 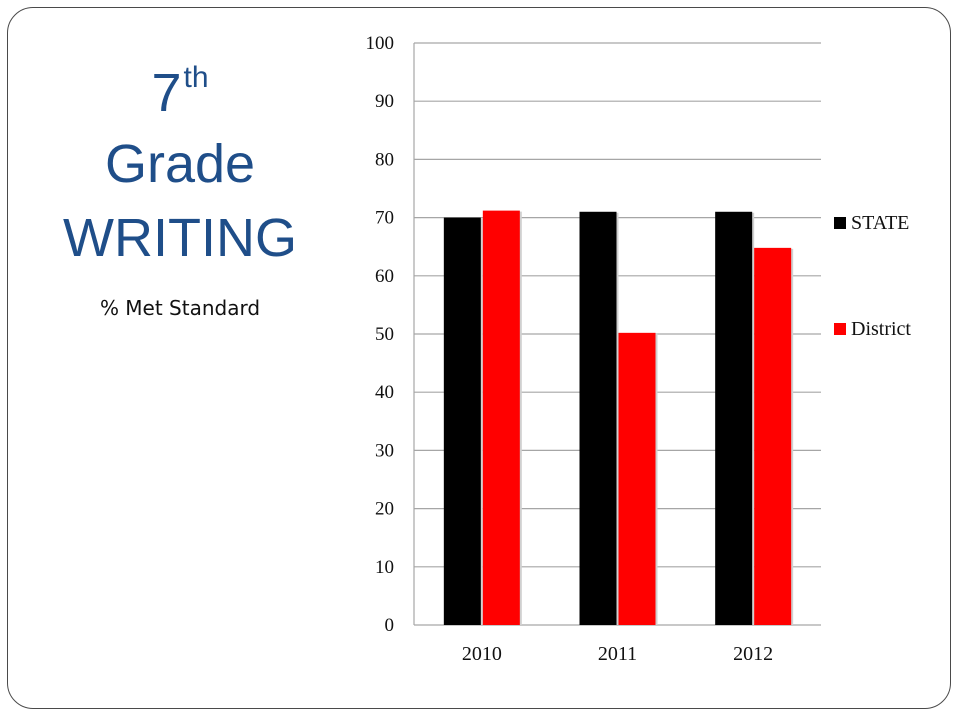 What do you see at coordinates (196, 77) in the screenshot?
I see `title-ordinal-suffix: th` at bounding box center [196, 77].